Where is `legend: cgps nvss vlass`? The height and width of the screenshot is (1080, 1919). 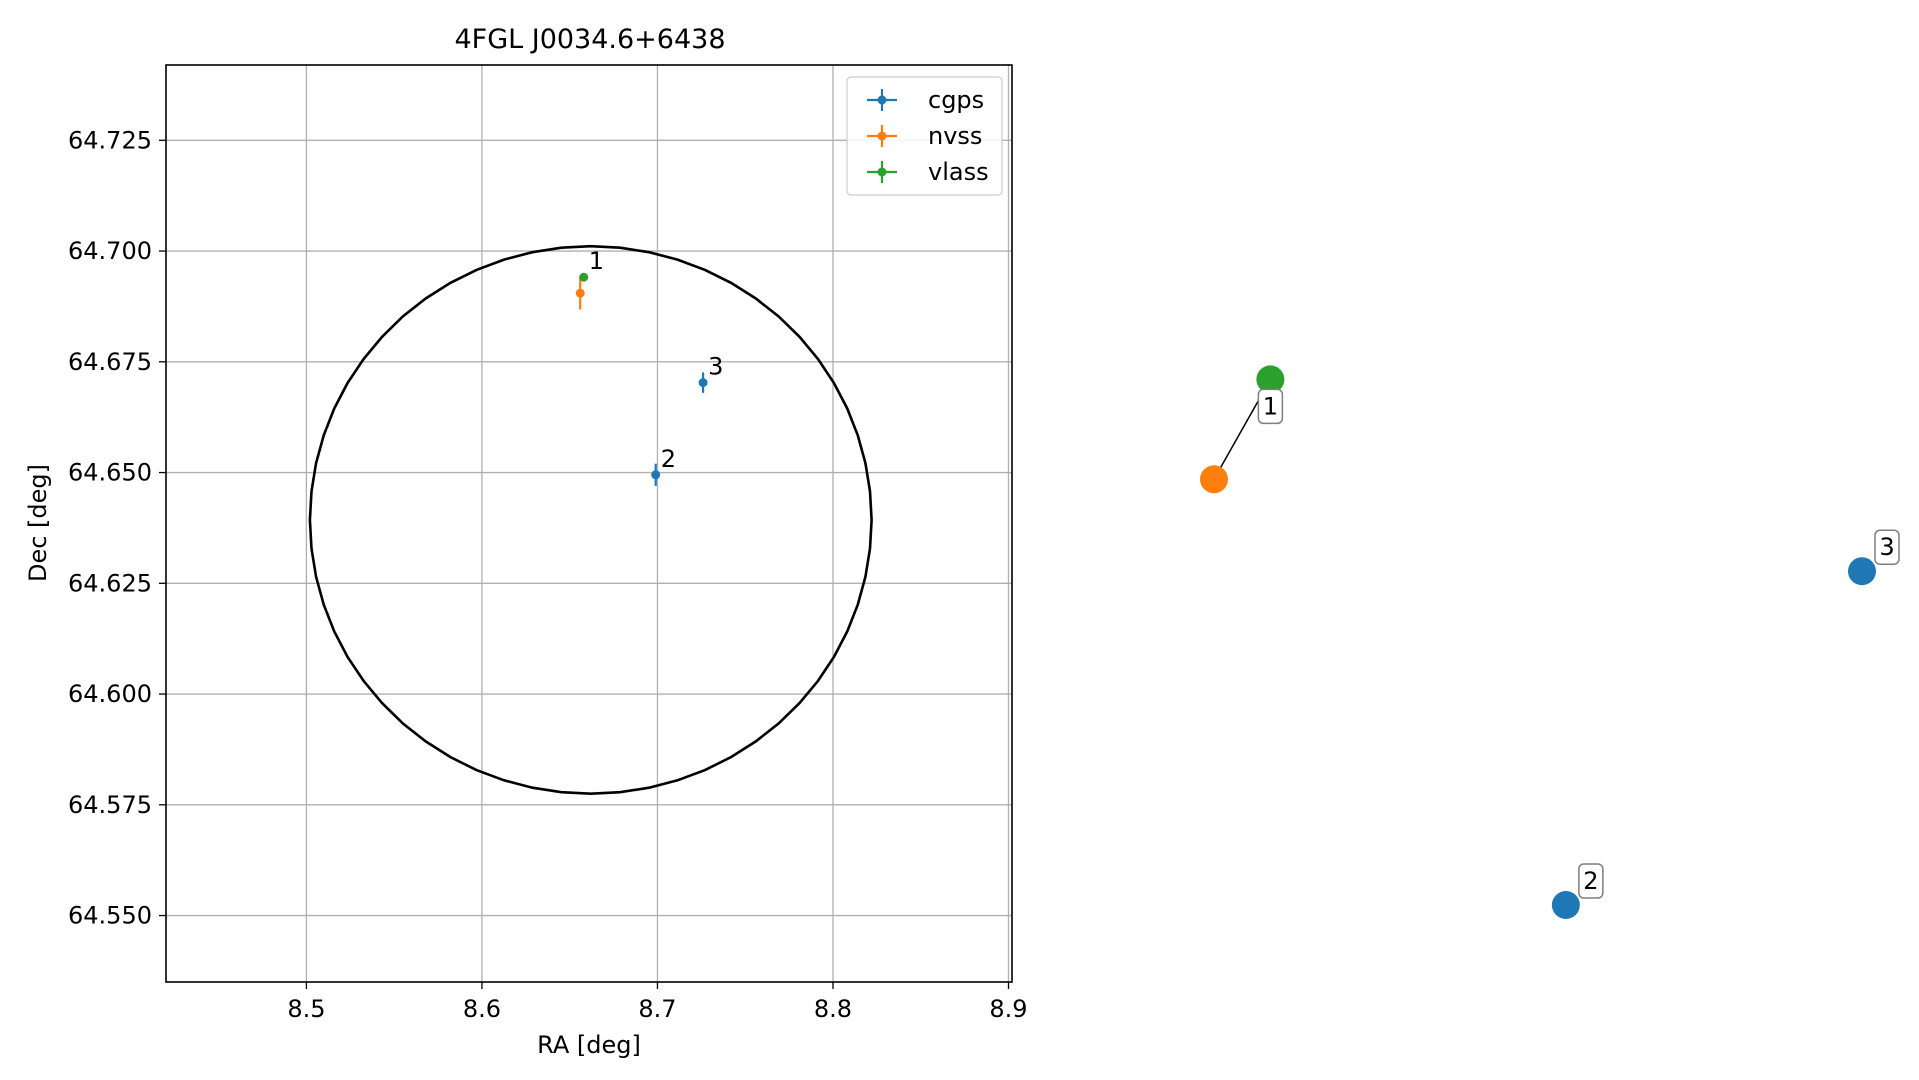 legend: cgps nvss vlass is located at coordinates (924, 136).